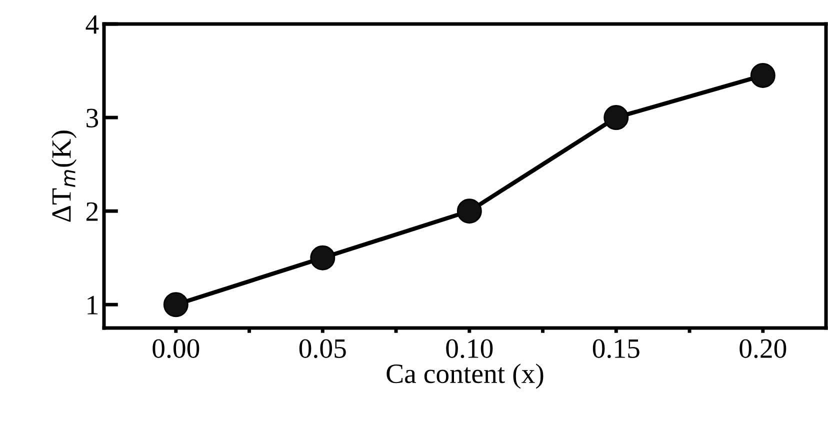 The image size is (828, 421). Describe the element at coordinates (64, 176) in the screenshot. I see `y-axis-title: ΔT$_{m}$(K)` at that location.